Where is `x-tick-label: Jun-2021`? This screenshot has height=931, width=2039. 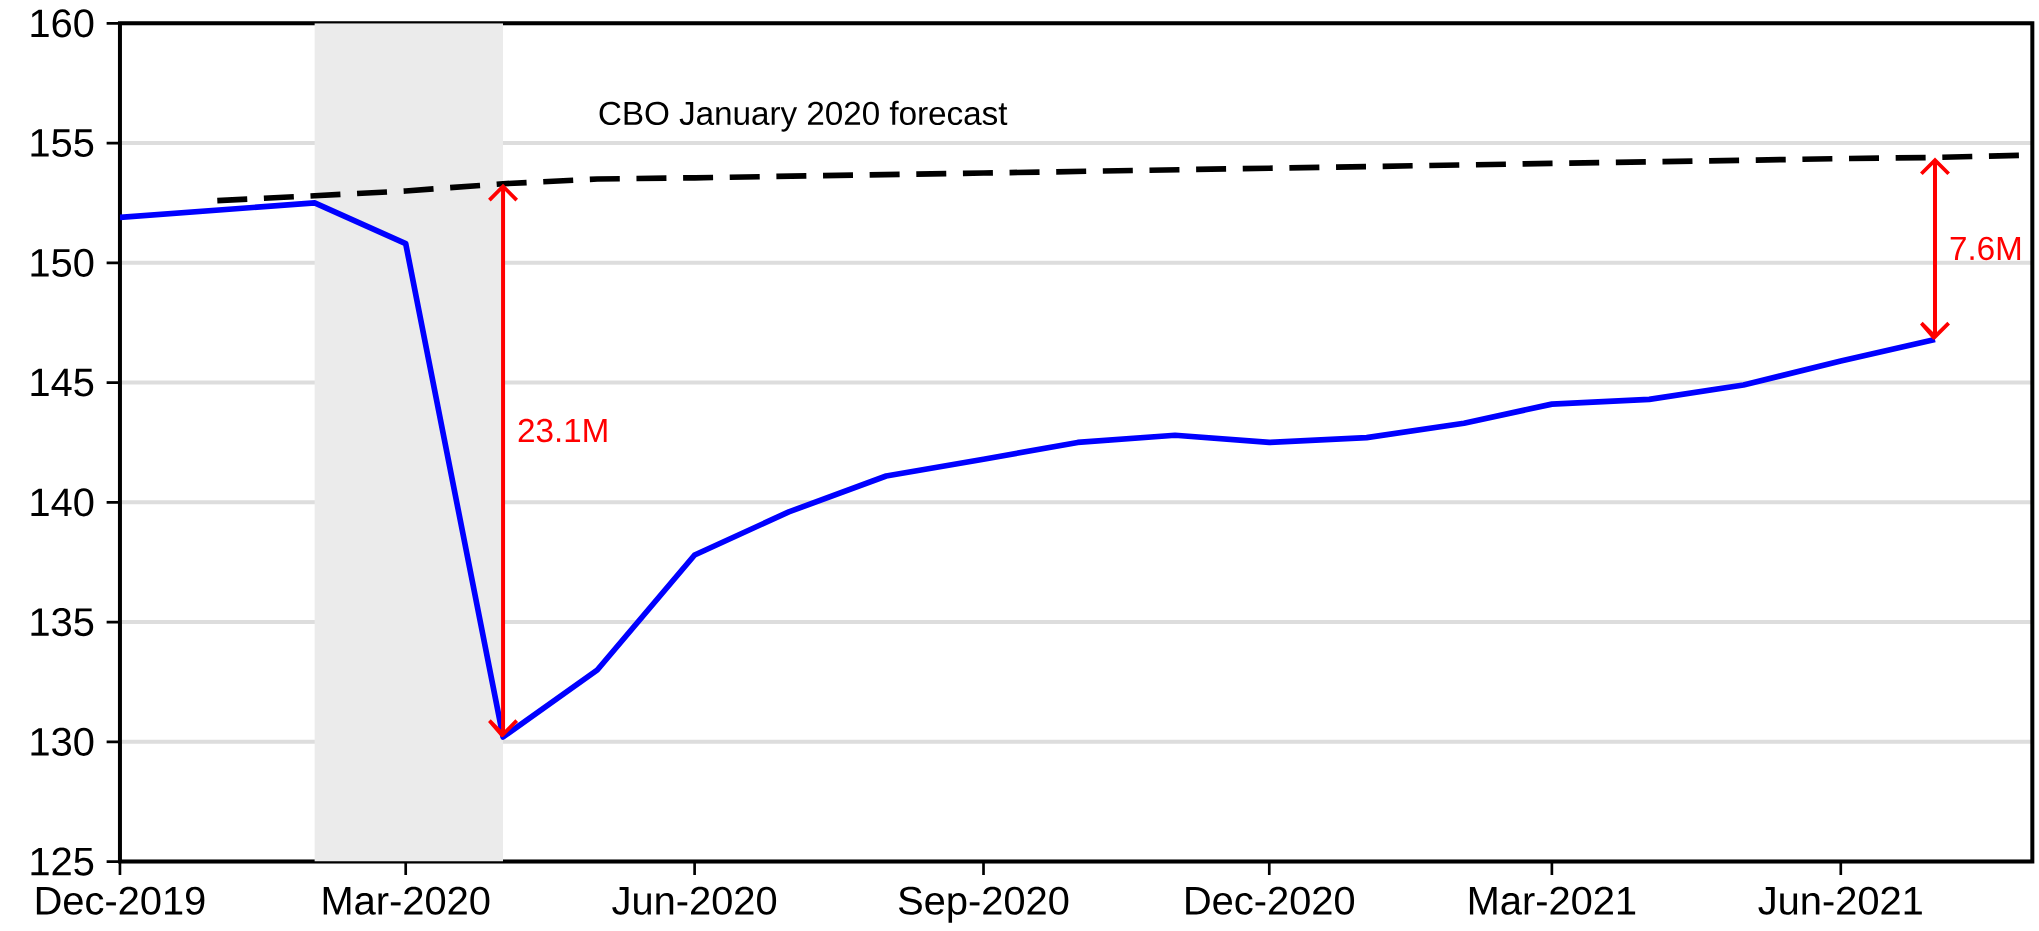 x-tick-label: Jun-2021 is located at coordinates (1840, 901).